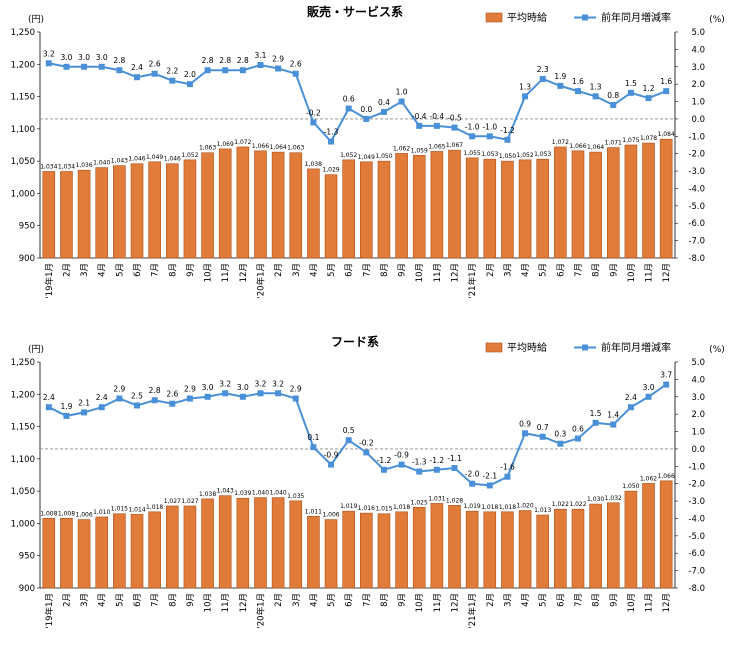 This screenshot has height=646, width=750. I want to click on rate-value-label: 0.6, so click(578, 428).